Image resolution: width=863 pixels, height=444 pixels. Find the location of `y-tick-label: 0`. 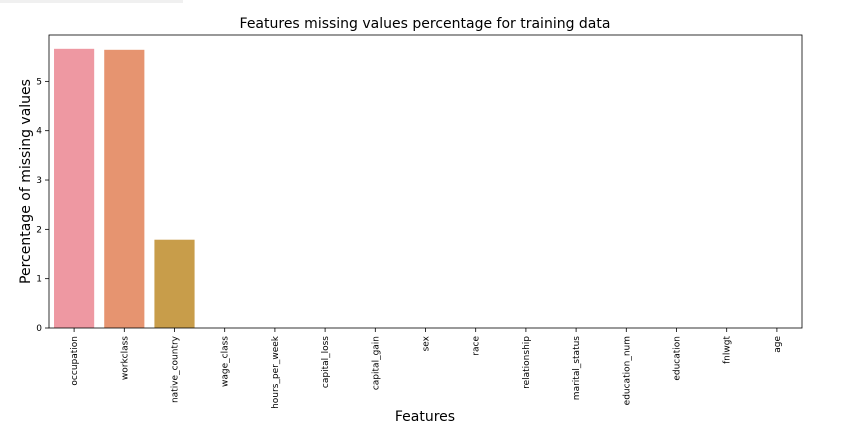

y-tick-label: 0 is located at coordinates (39, 329).